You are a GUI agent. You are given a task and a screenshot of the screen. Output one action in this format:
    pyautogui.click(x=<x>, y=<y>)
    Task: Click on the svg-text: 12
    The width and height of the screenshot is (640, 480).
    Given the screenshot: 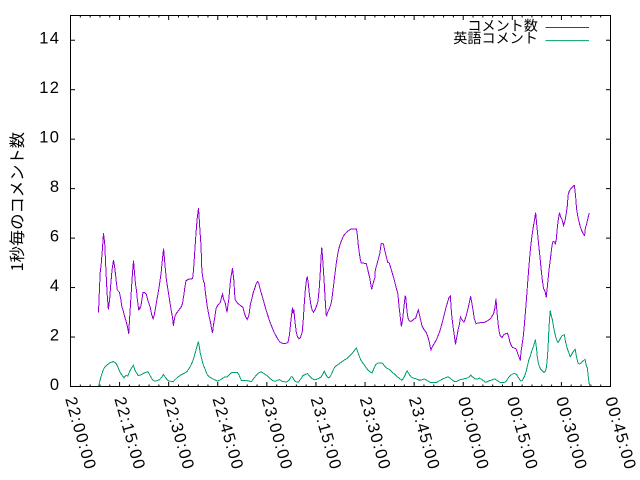 What is the action you would take?
    pyautogui.click(x=49, y=88)
    